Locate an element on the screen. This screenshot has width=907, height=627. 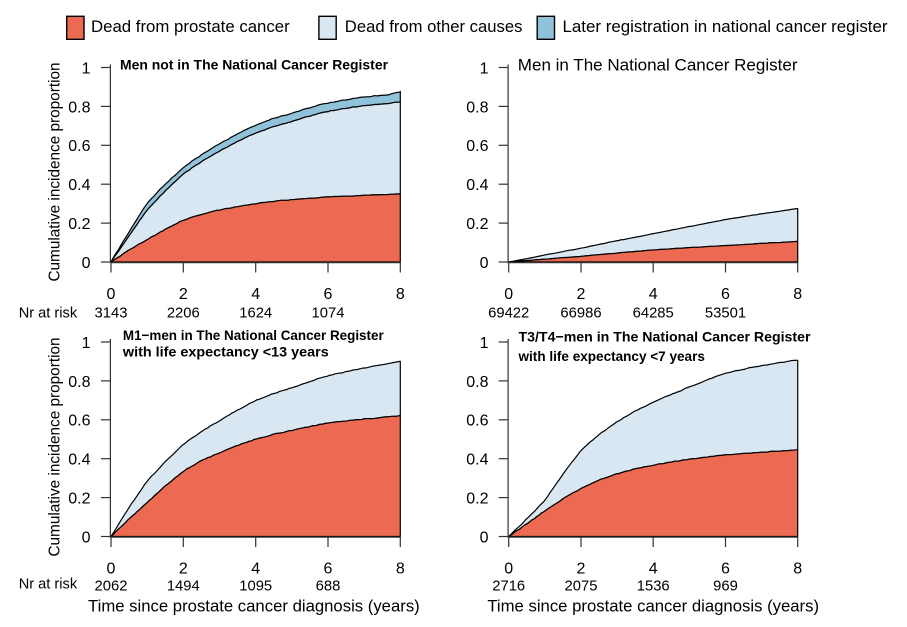
svg-text: 3143 is located at coordinates (111, 314).